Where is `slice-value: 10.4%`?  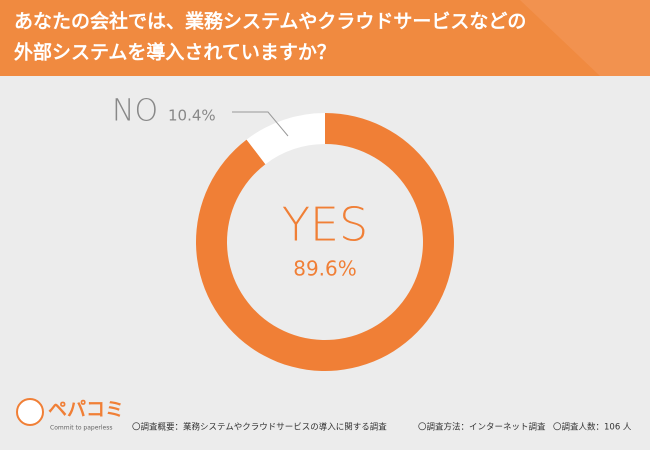 slice-value: 10.4% is located at coordinates (192, 116).